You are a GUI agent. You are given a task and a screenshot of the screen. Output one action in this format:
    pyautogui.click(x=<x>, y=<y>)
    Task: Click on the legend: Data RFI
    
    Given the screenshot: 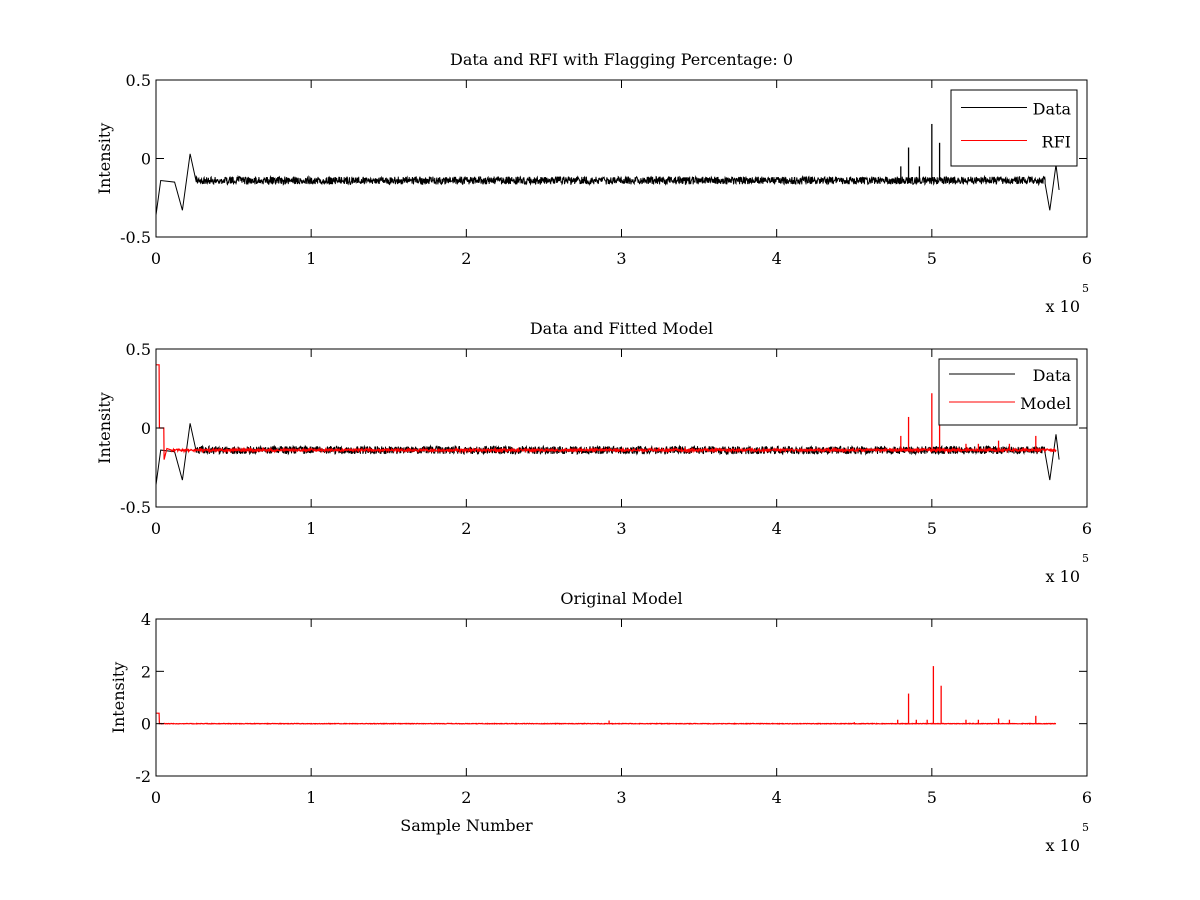 What is the action you would take?
    pyautogui.click(x=1014, y=128)
    